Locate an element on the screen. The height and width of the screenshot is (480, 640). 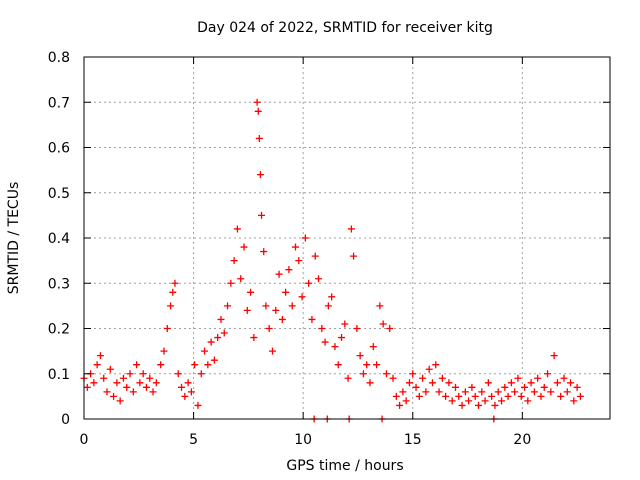
y-axis-title: SRMTID / TECUs is located at coordinates (14, 238).